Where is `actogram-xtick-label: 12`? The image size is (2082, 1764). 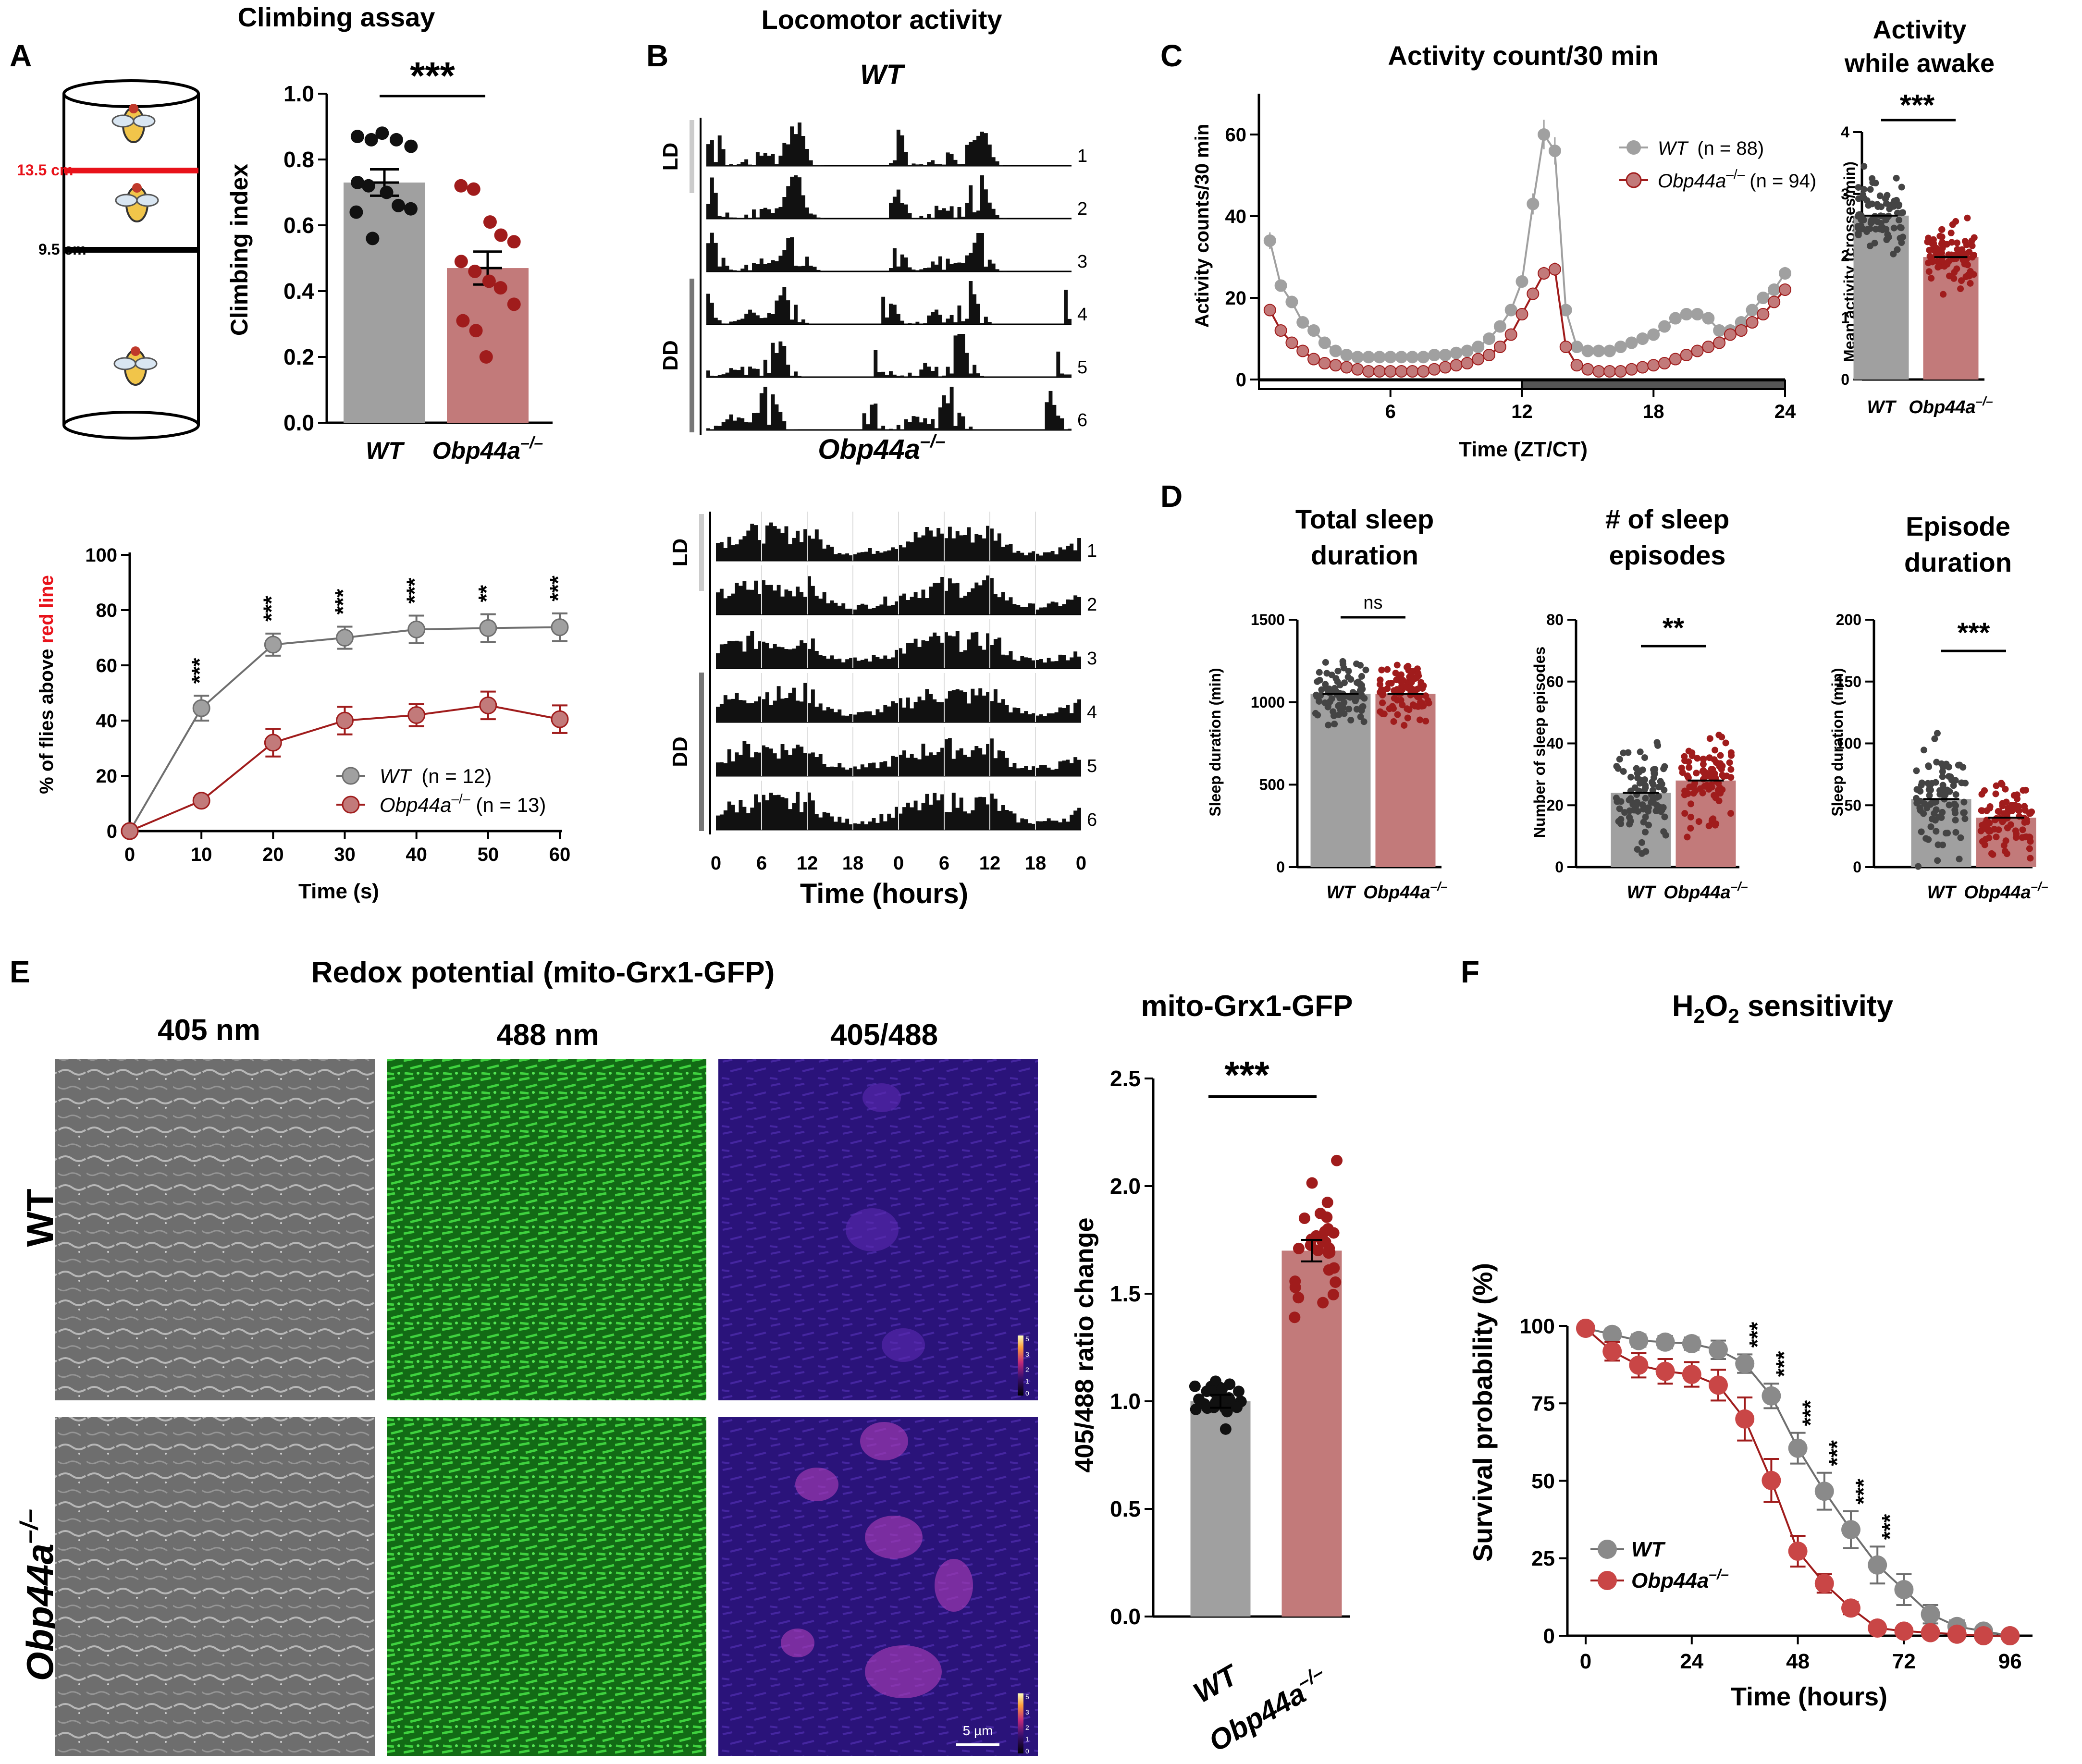
actogram-xtick-label: 12 is located at coordinates (990, 864).